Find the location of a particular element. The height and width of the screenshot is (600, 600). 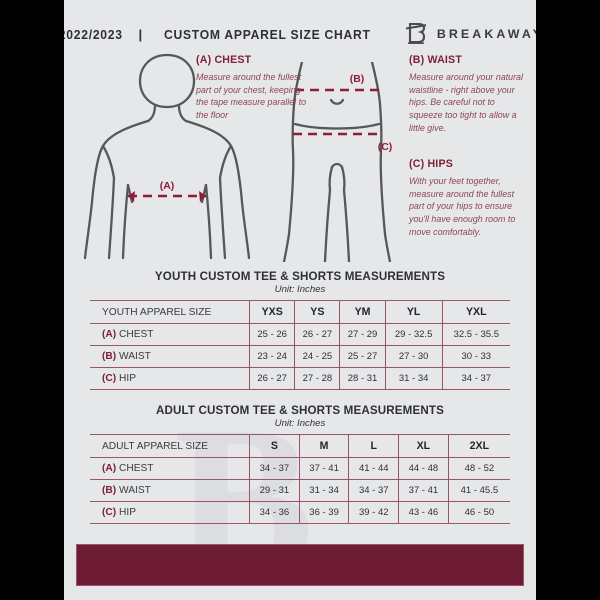

adult-cell-0-4: 48 - 52 is located at coordinates (478, 468).